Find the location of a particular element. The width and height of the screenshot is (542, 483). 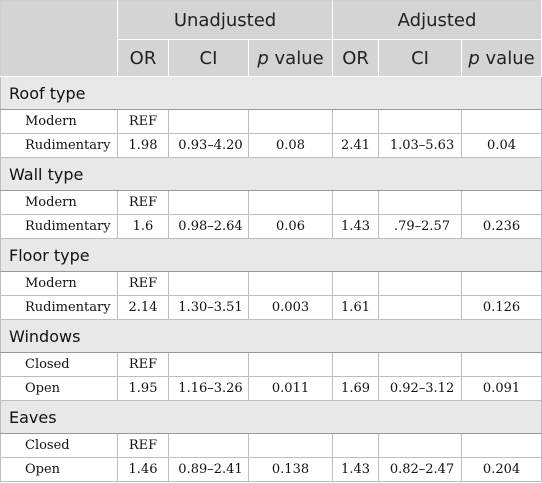

col-adjusted-ci: CI is located at coordinates (420, 58).